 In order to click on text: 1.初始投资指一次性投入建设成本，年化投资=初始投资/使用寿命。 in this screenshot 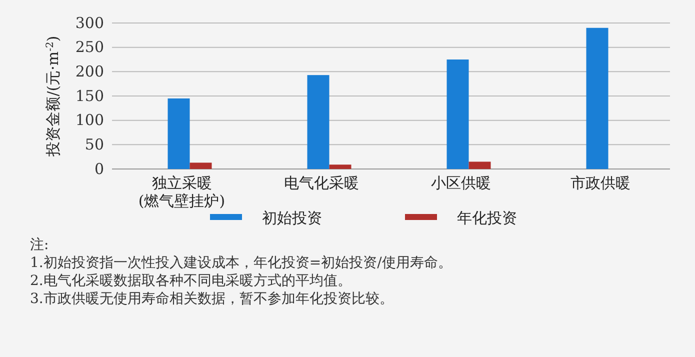, I will do `click(241, 263)`.